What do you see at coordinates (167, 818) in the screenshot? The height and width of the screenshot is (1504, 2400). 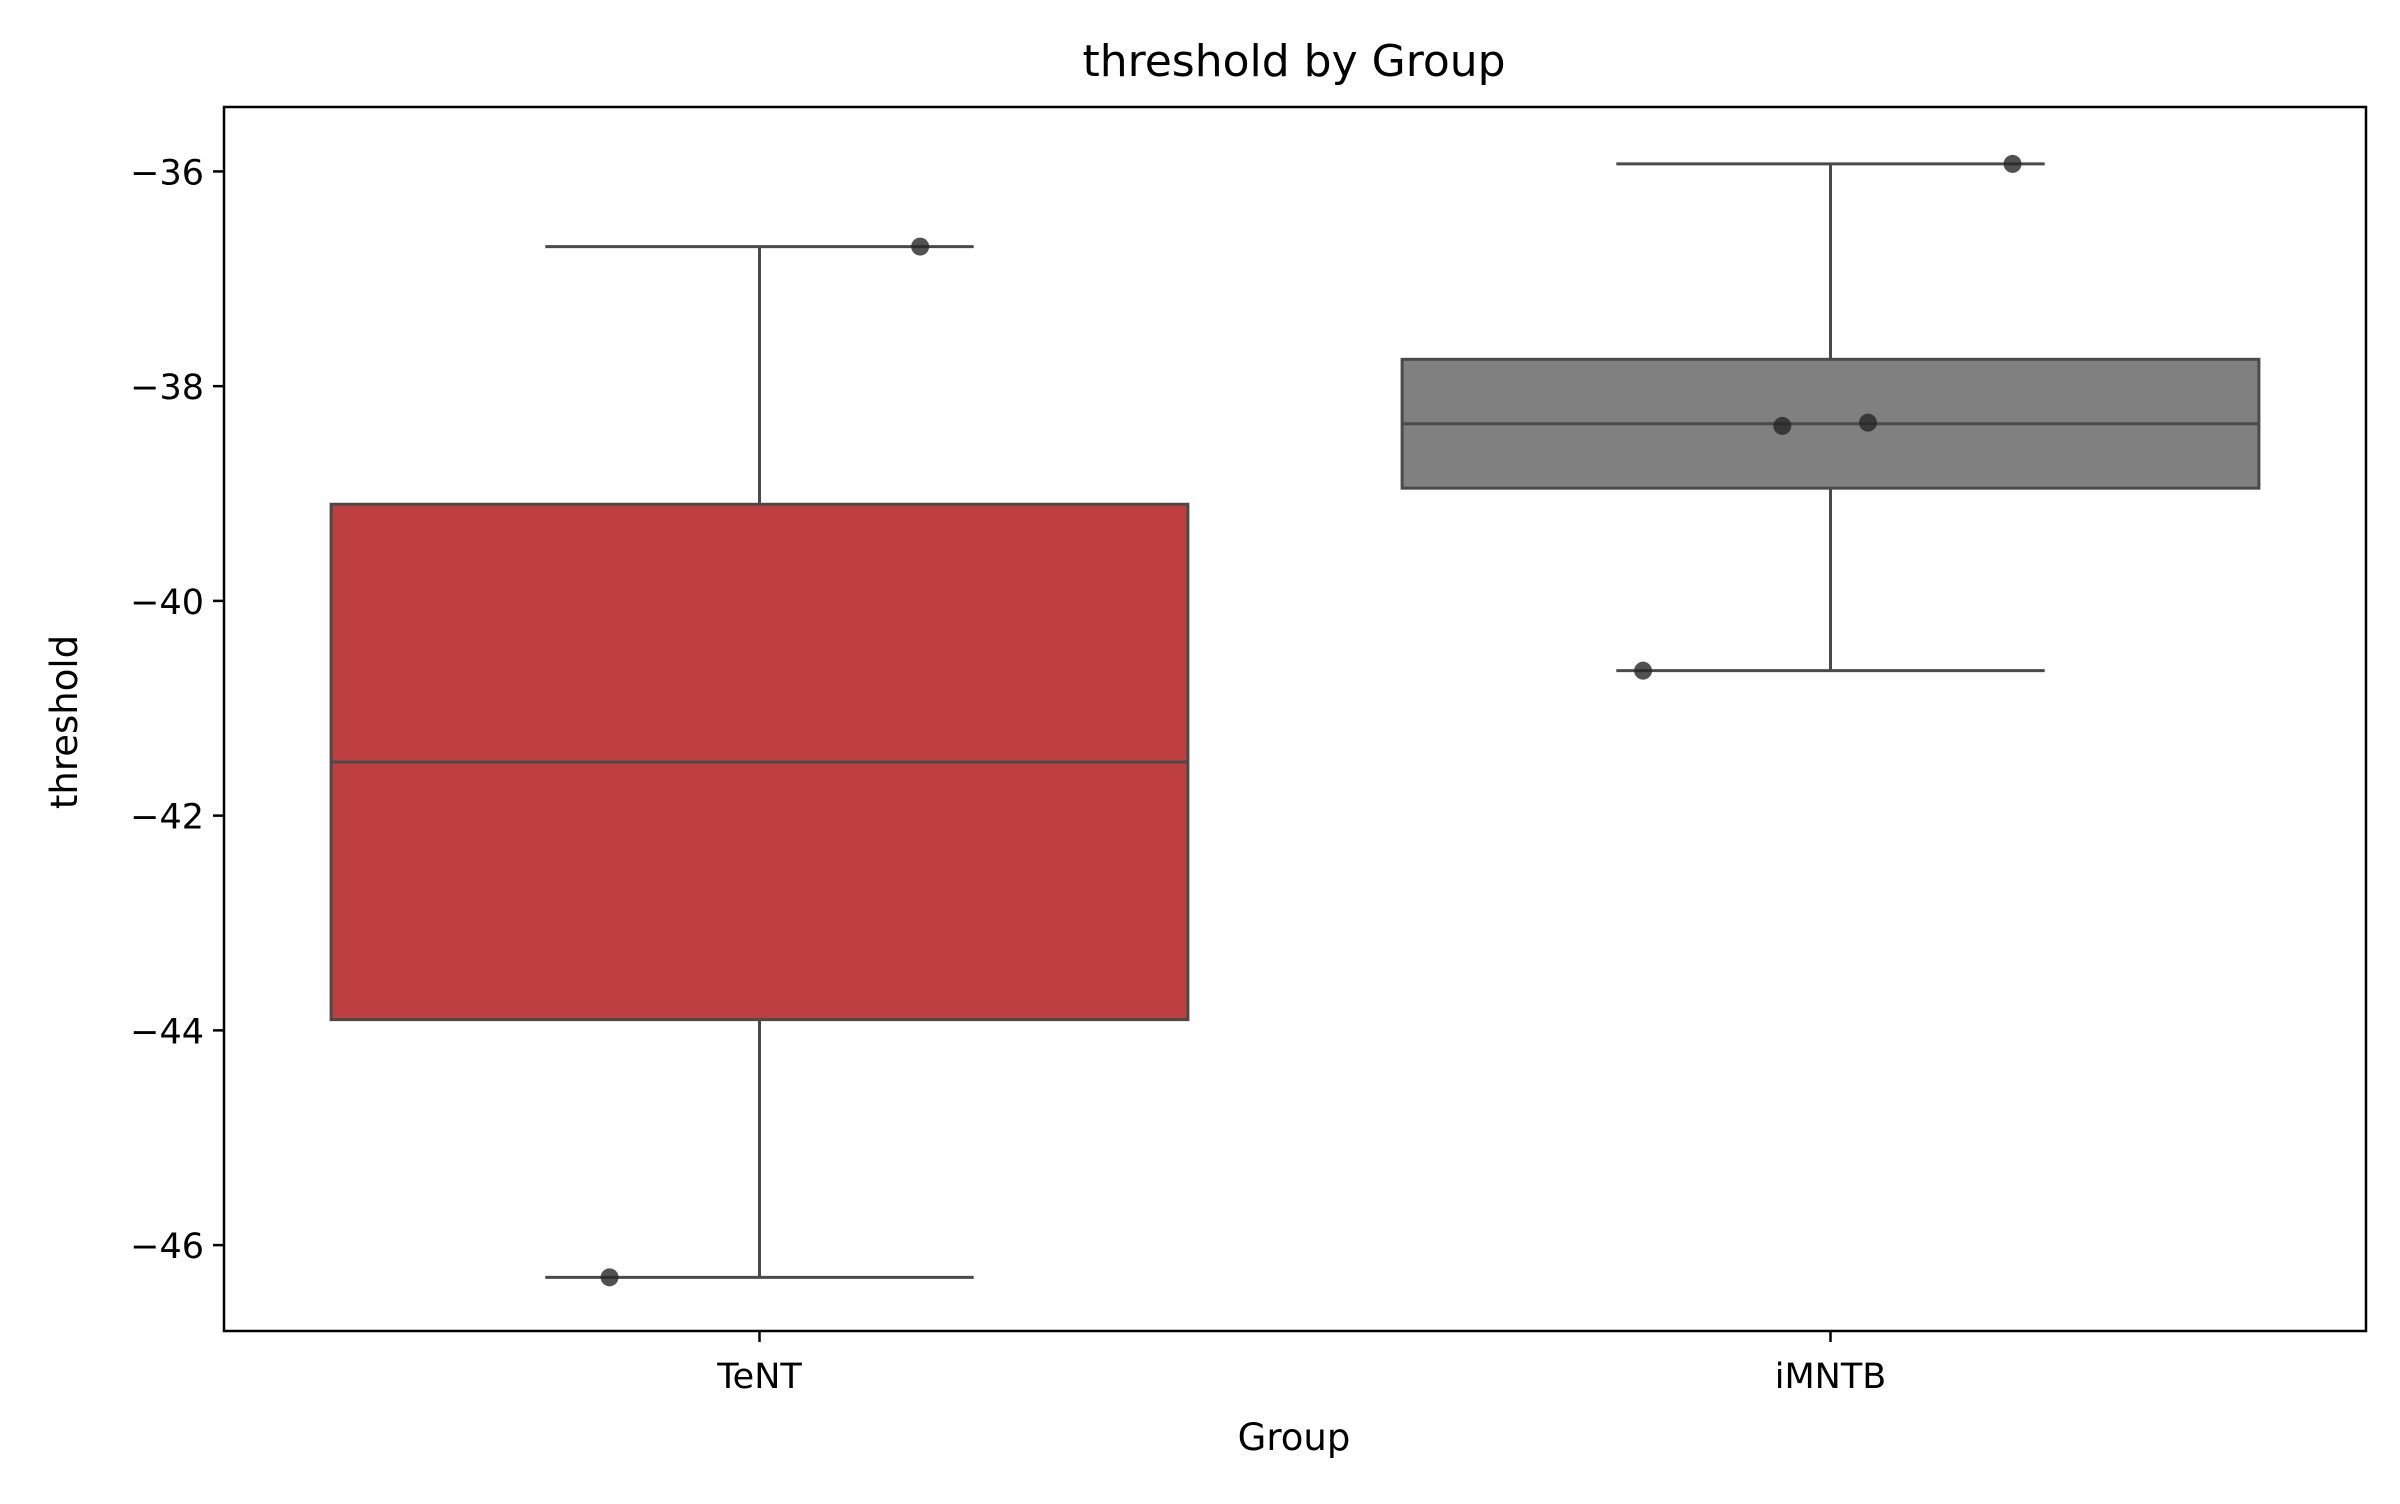 I see `y-tick-label: −42` at bounding box center [167, 818].